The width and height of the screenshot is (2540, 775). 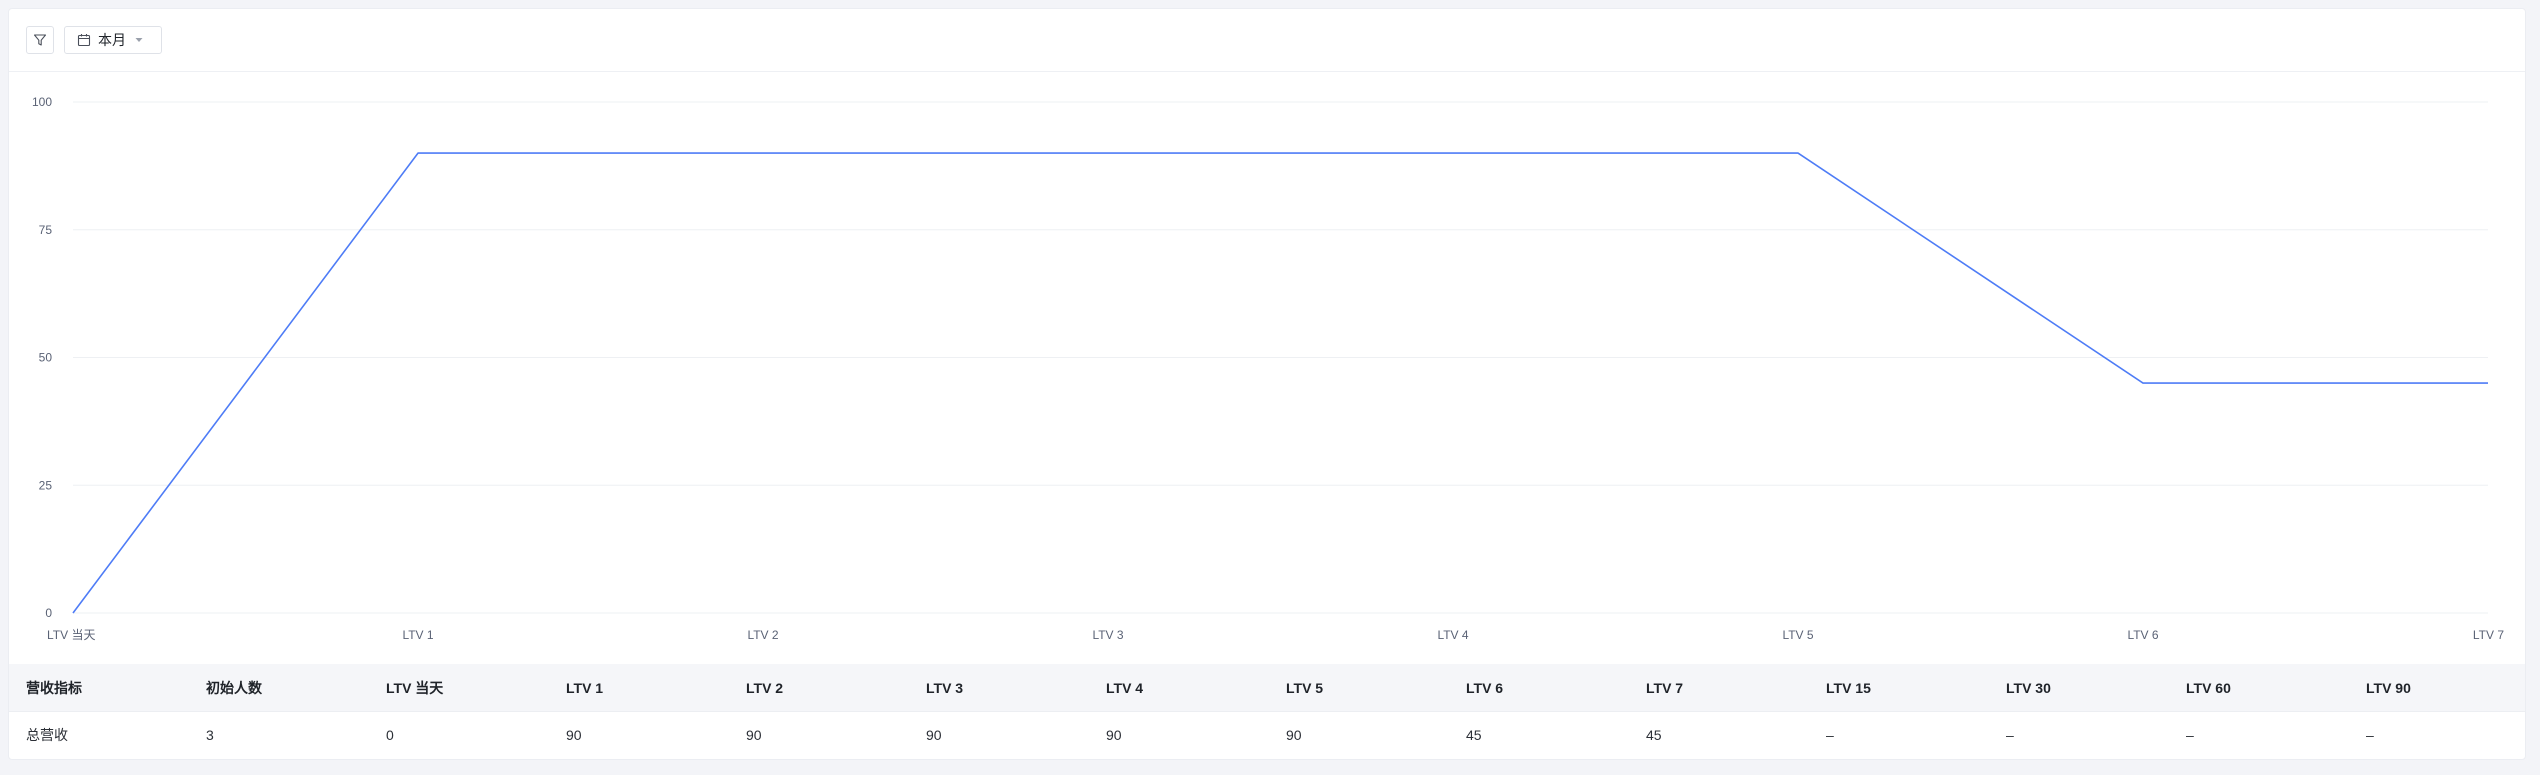 I want to click on filter-button, so click(x=40, y=40).